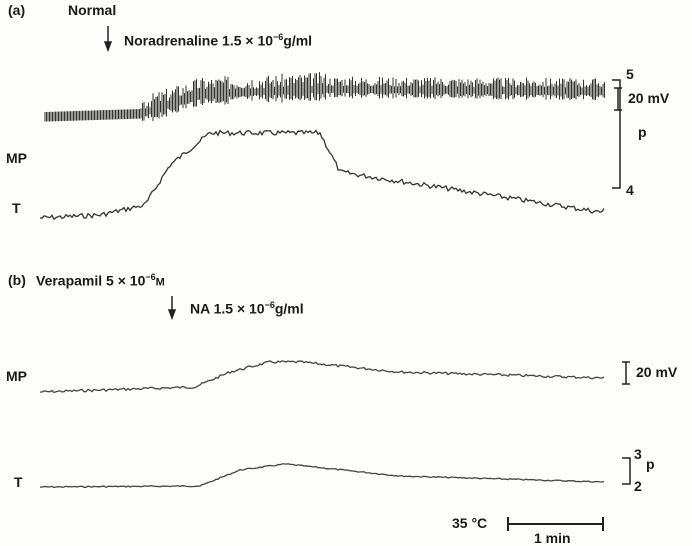 This screenshot has width=692, height=546. What do you see at coordinates (552, 538) in the screenshot?
I see `time-scale-label: 1 min` at bounding box center [552, 538].